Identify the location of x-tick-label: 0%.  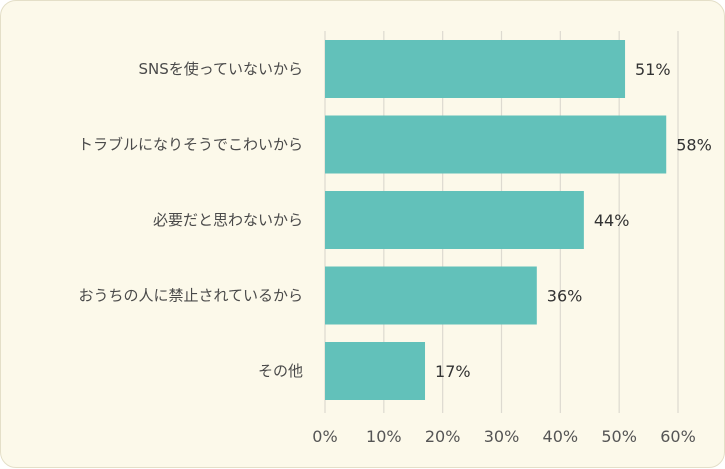
(324, 436).